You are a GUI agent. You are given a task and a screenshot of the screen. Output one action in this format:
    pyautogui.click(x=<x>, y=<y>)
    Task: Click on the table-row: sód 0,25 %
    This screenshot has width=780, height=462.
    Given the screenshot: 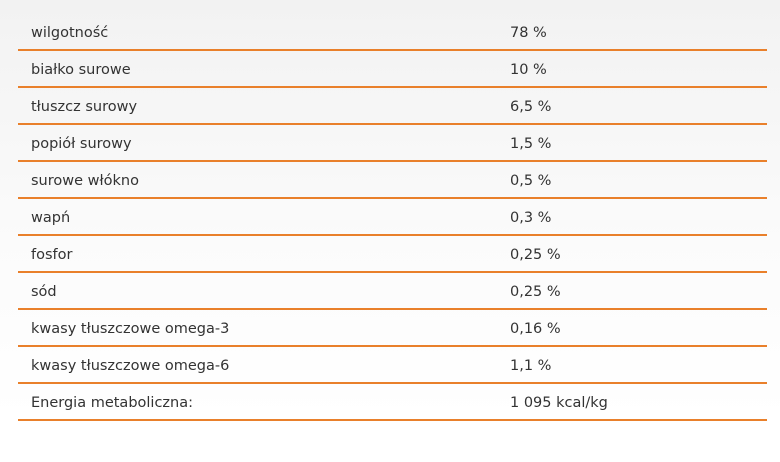 What is the action you would take?
    pyautogui.click(x=392, y=291)
    